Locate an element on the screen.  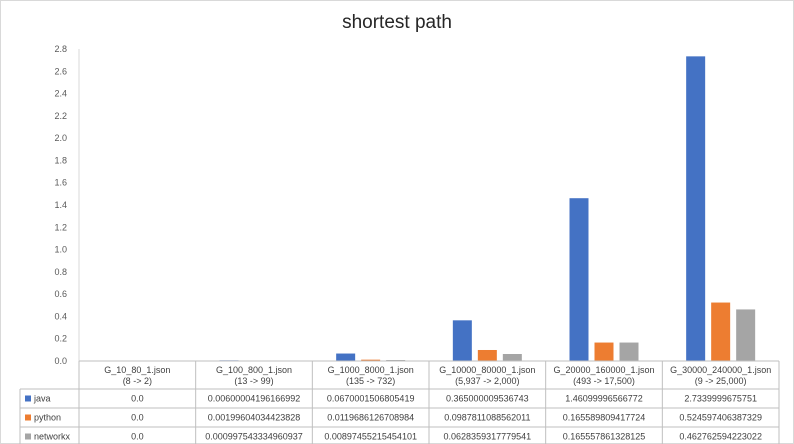
legend-key-python is located at coordinates (28, 417).